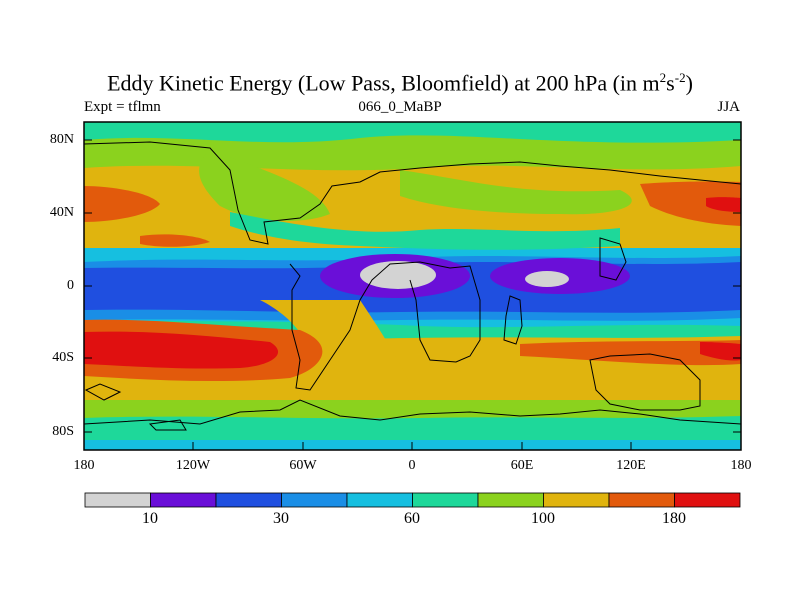 This screenshot has width=800, height=600. I want to click on x-axis-ticks, so click(412, 446).